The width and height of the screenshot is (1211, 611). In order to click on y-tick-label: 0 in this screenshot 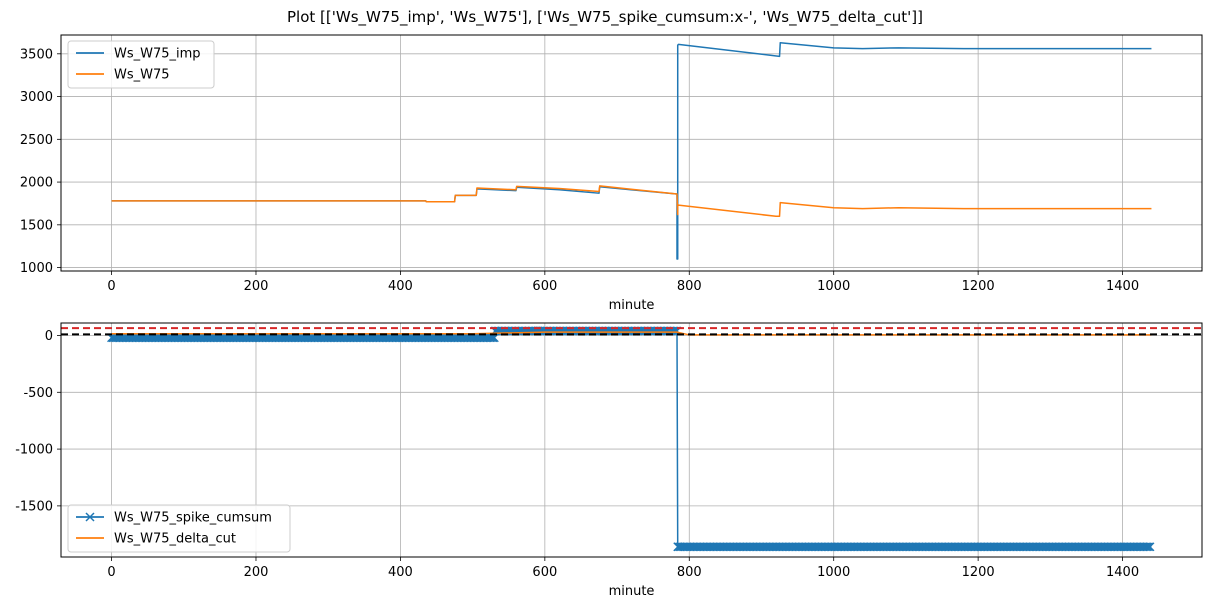, I will do `click(49, 336)`.